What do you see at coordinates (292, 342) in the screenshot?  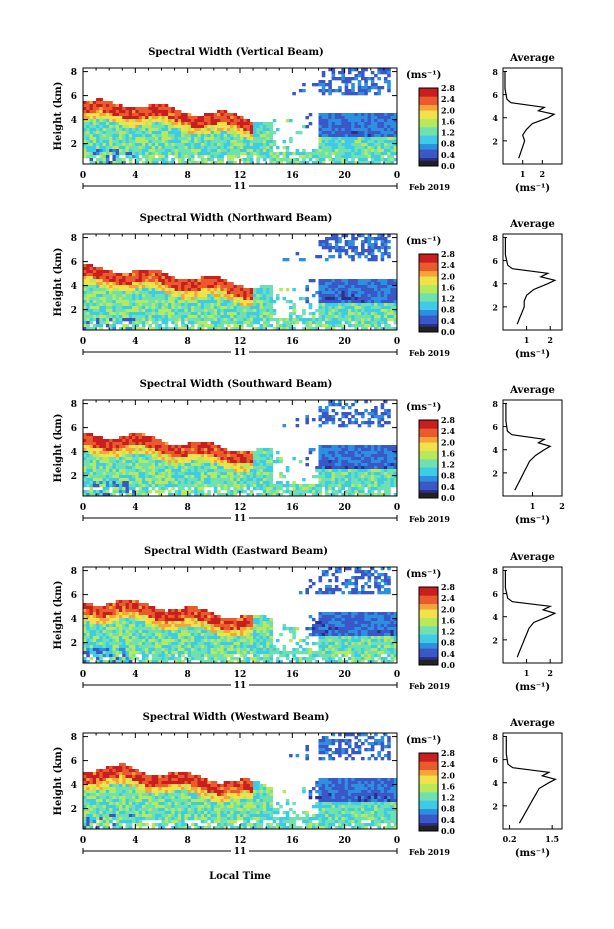 I see `x-tick-label: 16` at bounding box center [292, 342].